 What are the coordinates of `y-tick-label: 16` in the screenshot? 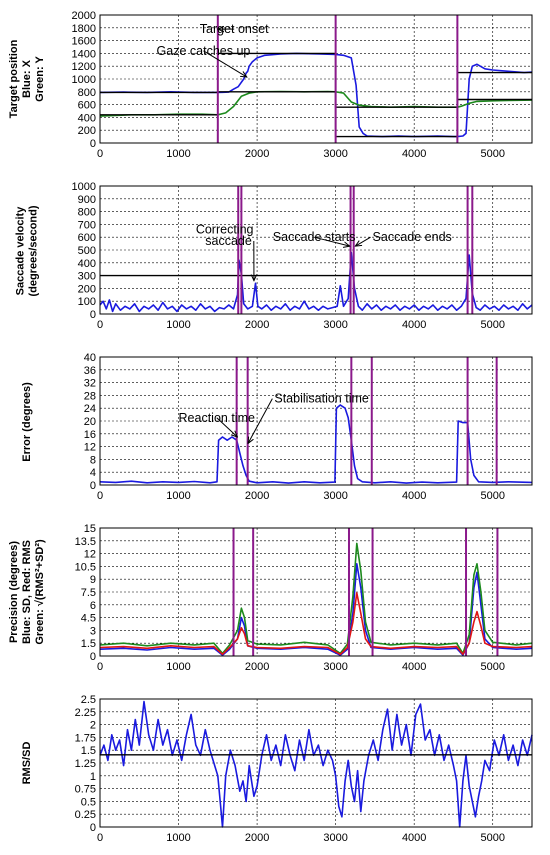 It's located at (90, 435).